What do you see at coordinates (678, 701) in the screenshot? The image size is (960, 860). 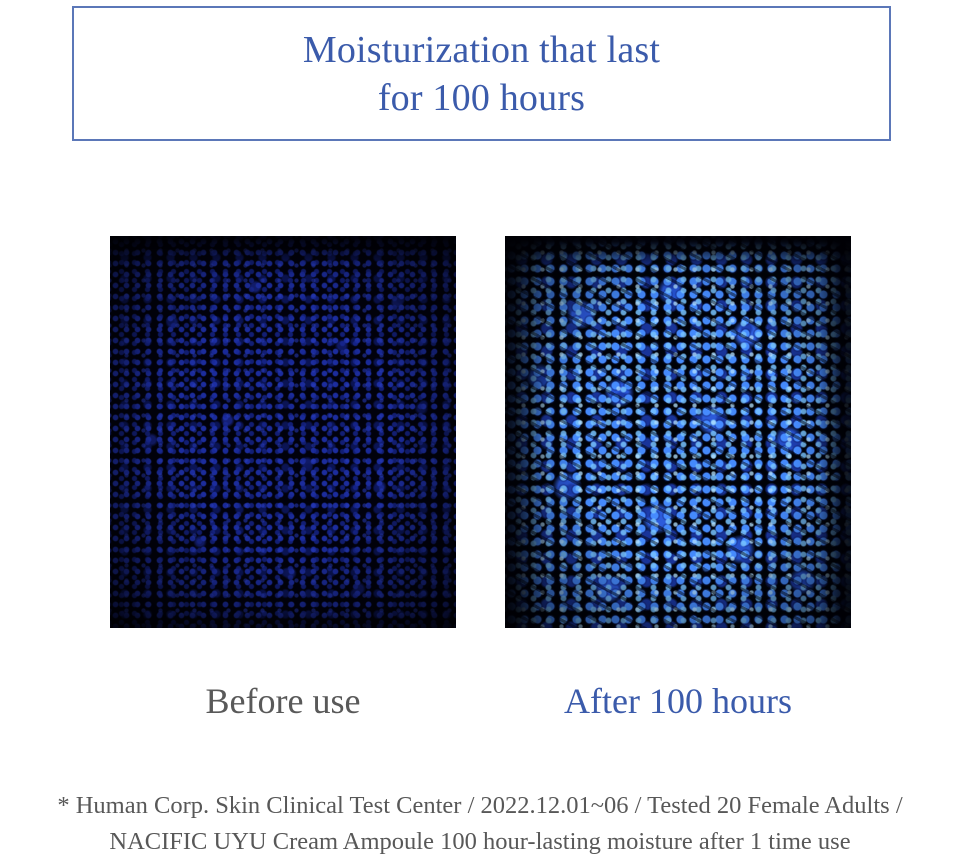 I see `after-label: After 100 hours` at bounding box center [678, 701].